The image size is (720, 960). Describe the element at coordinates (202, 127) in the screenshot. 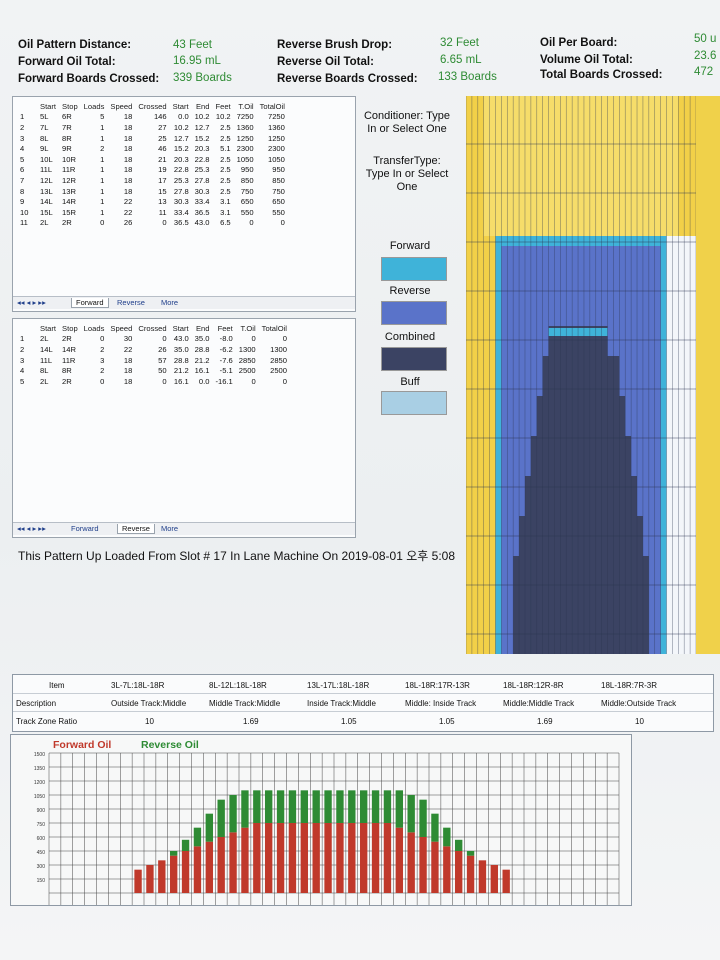

I see `table-cell: 12.7` at that location.